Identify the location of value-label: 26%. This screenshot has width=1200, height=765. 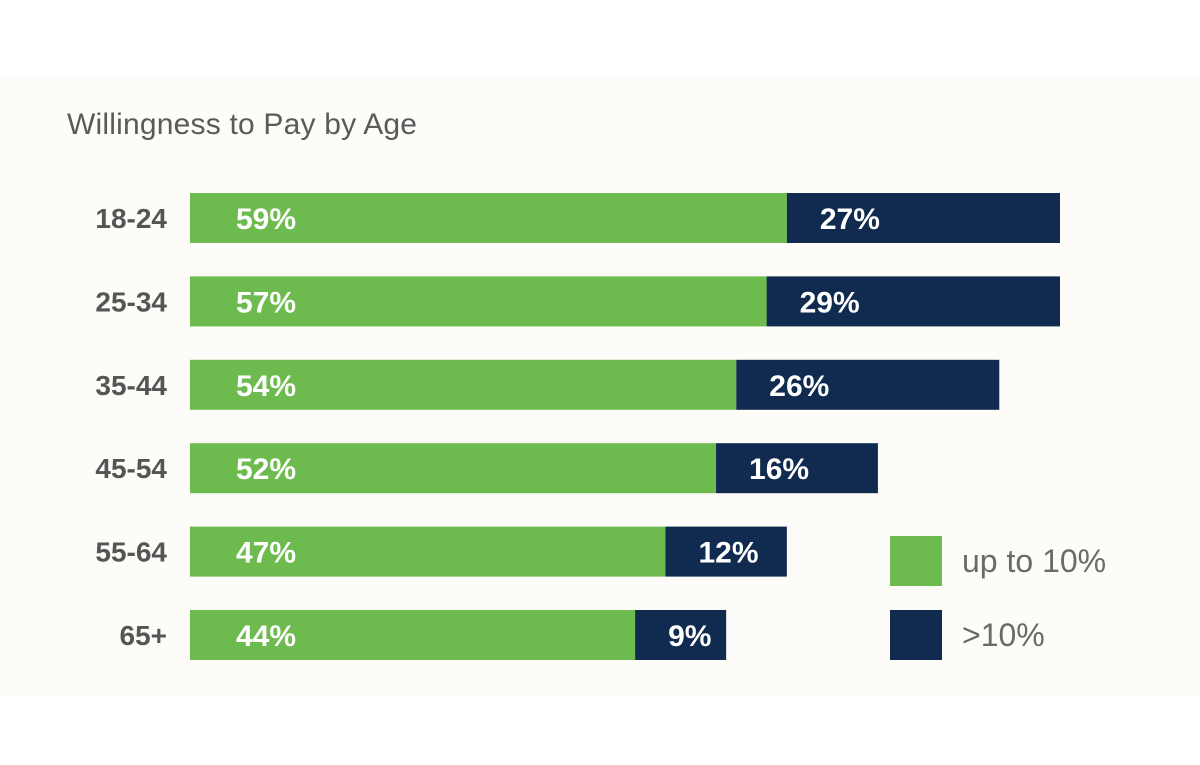
(799, 386).